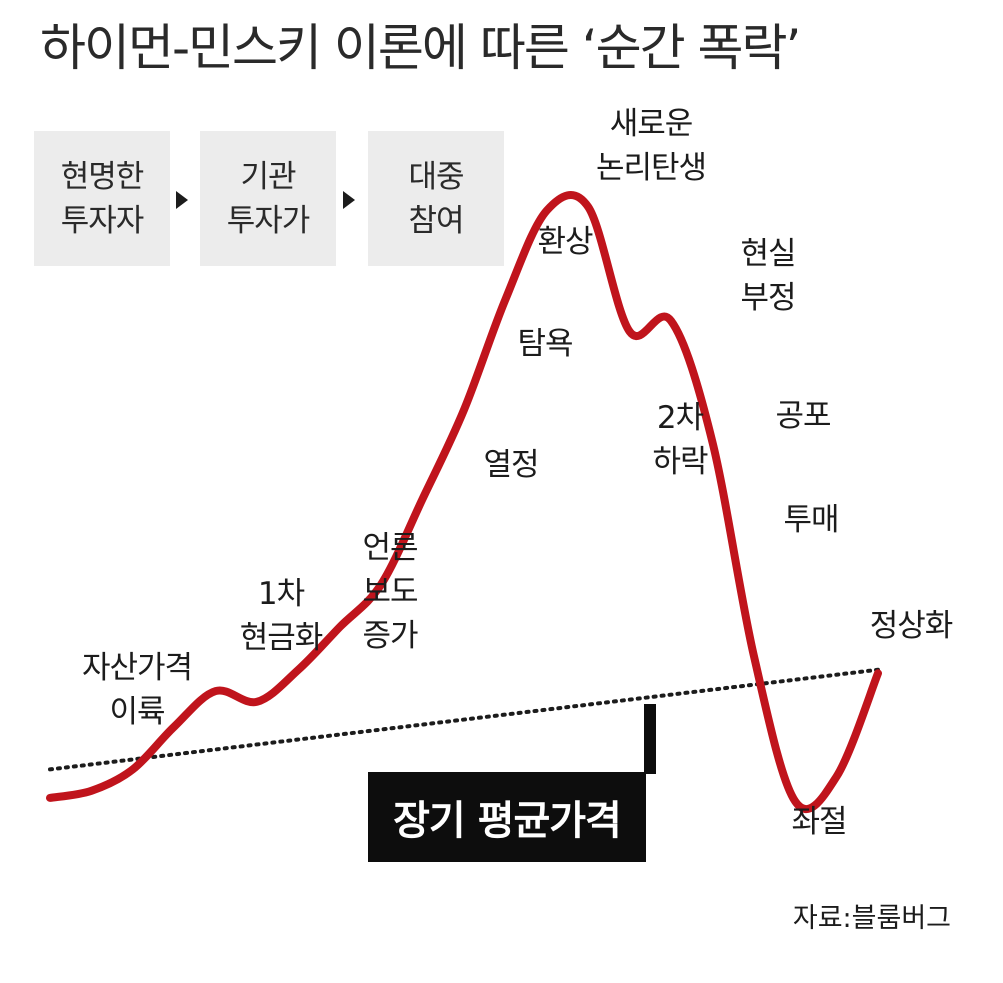 Image resolution: width=1003 pixels, height=983 pixels. Describe the element at coordinates (390, 592) in the screenshot. I see `annotation-media: 언론 보도 증가` at that location.